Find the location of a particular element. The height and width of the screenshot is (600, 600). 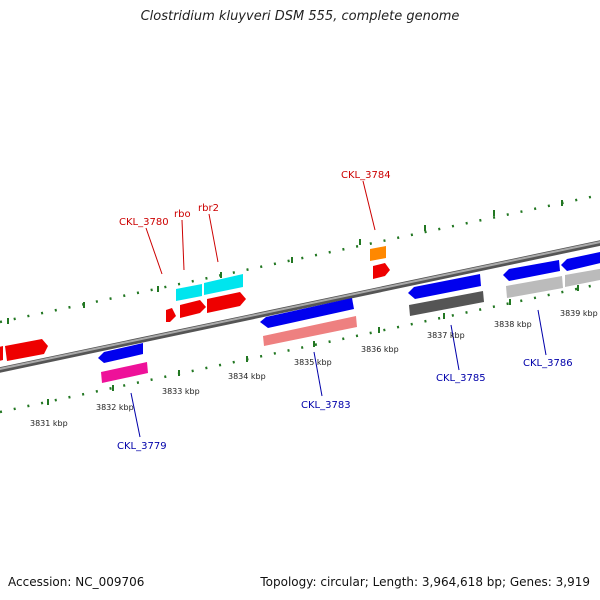

gene-red-forward is located at coordinates (26, 350).